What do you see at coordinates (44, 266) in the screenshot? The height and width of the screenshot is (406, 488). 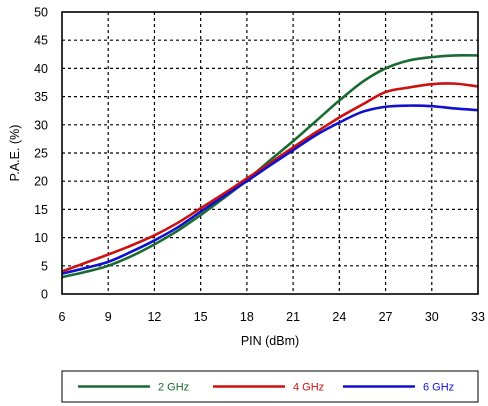 I see `y-tick-label: 5` at bounding box center [44, 266].